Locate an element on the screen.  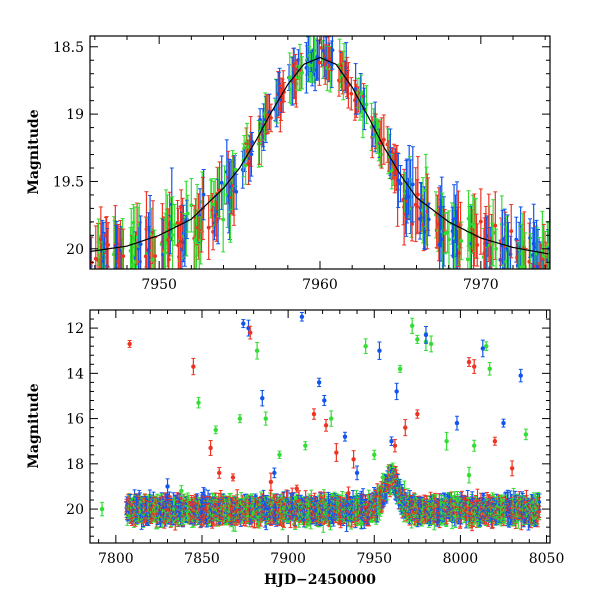
x-tick-label: 7970 is located at coordinates (481, 285).